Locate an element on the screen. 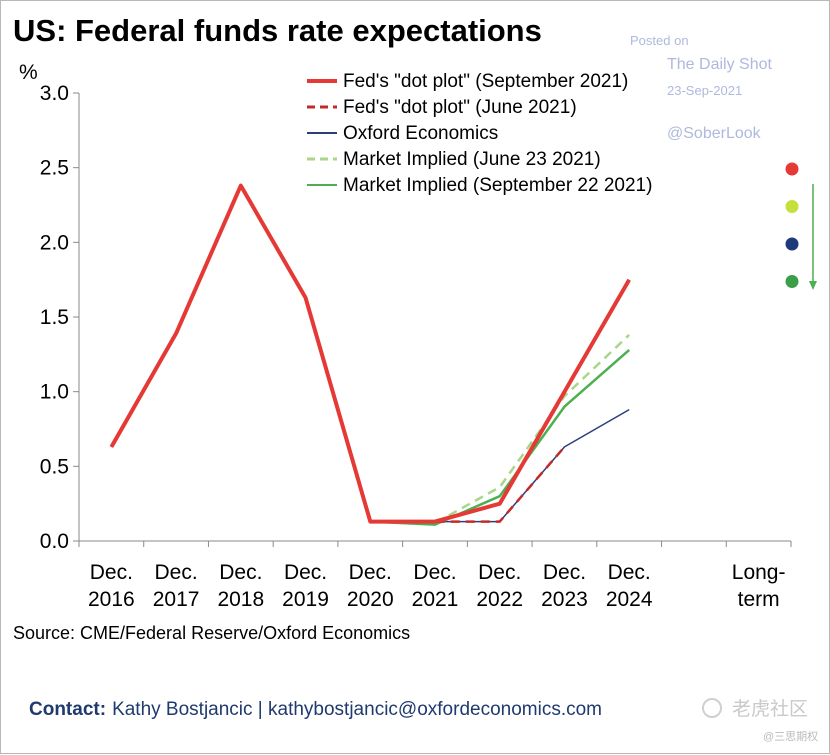  legend-label: Fed's "dot plot" (June 2021) is located at coordinates (460, 107).